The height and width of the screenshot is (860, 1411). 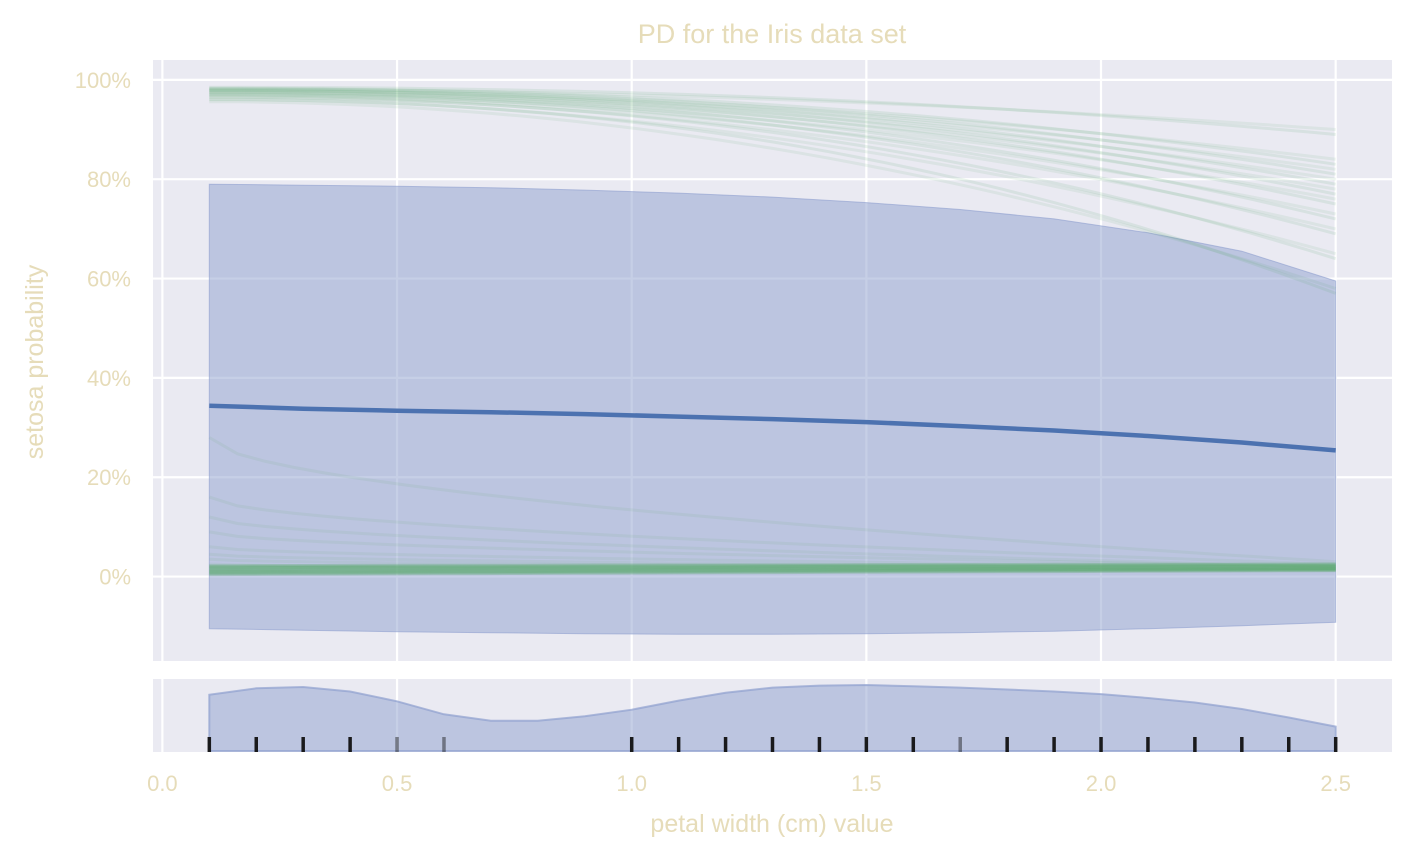 I want to click on y-axis-label: setosa probability, so click(x=35, y=361).